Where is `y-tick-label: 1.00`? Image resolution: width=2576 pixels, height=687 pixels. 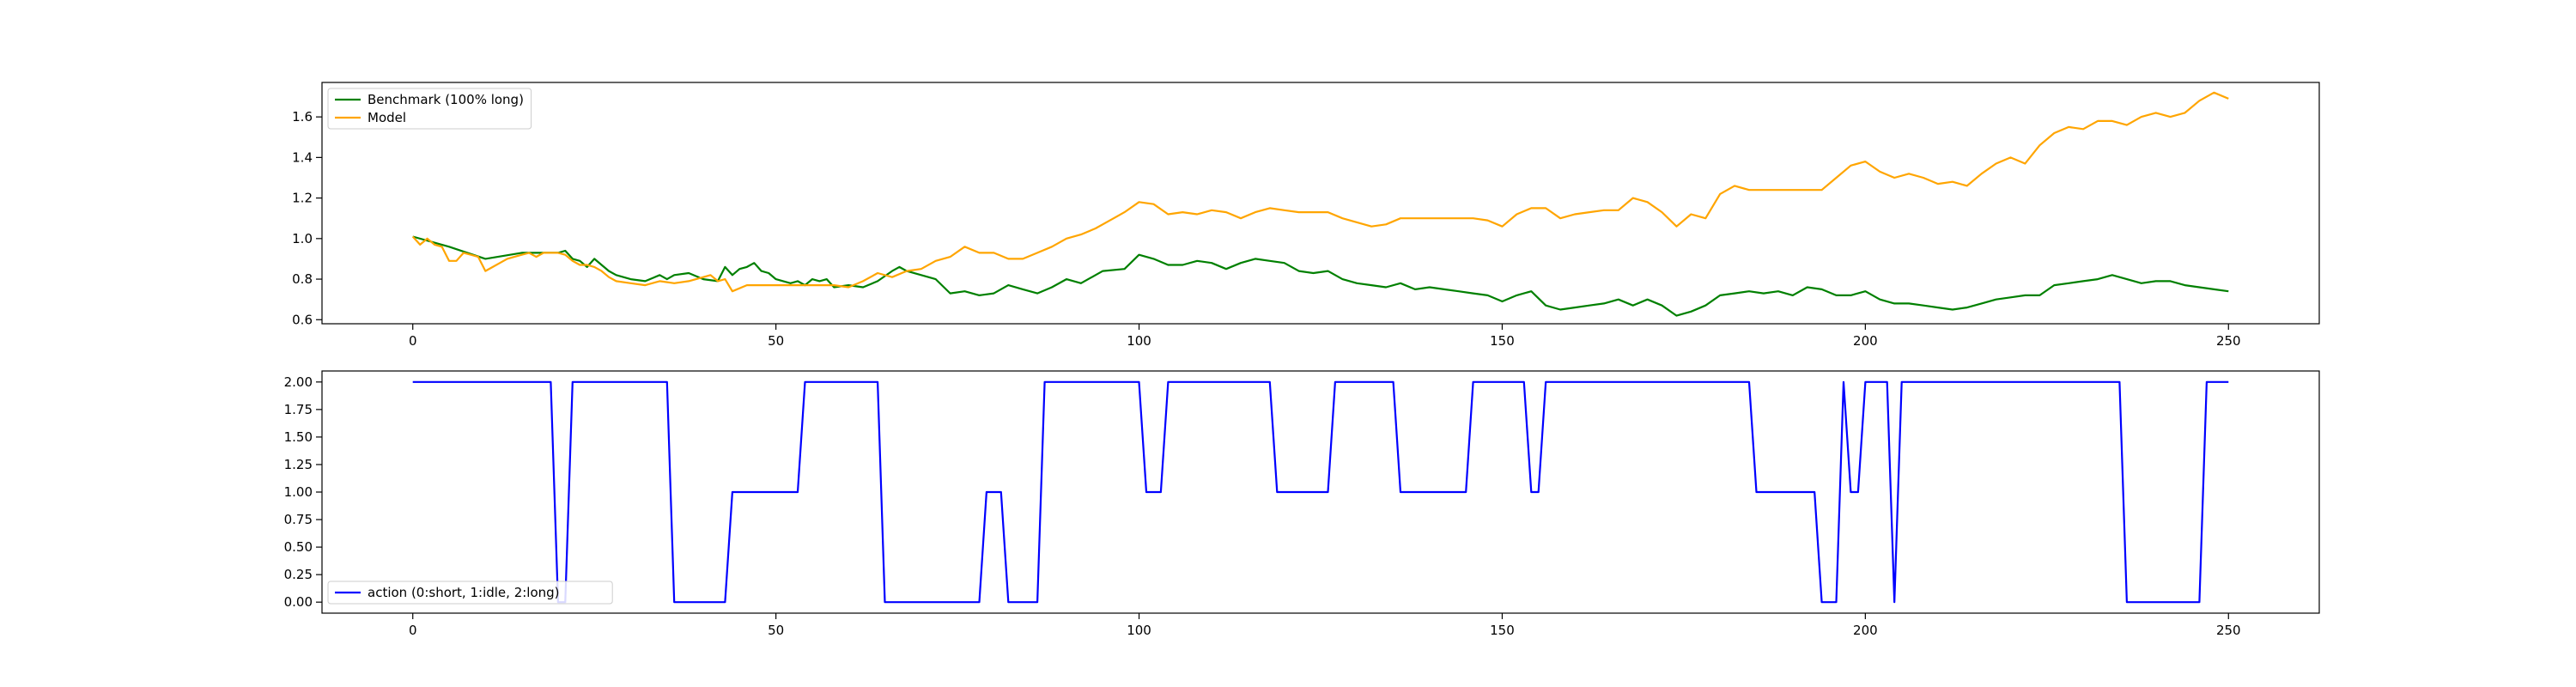 y-tick-label: 1.00 is located at coordinates (298, 492).